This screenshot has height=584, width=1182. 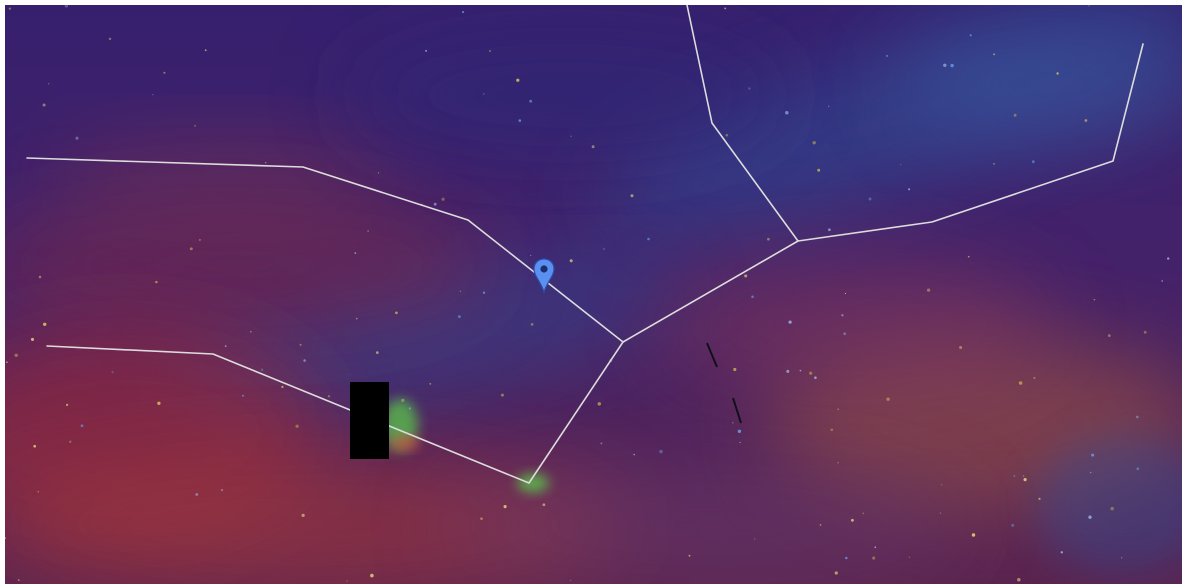 What do you see at coordinates (465, 445) in the screenshot?
I see `bright-source` at bounding box center [465, 445].